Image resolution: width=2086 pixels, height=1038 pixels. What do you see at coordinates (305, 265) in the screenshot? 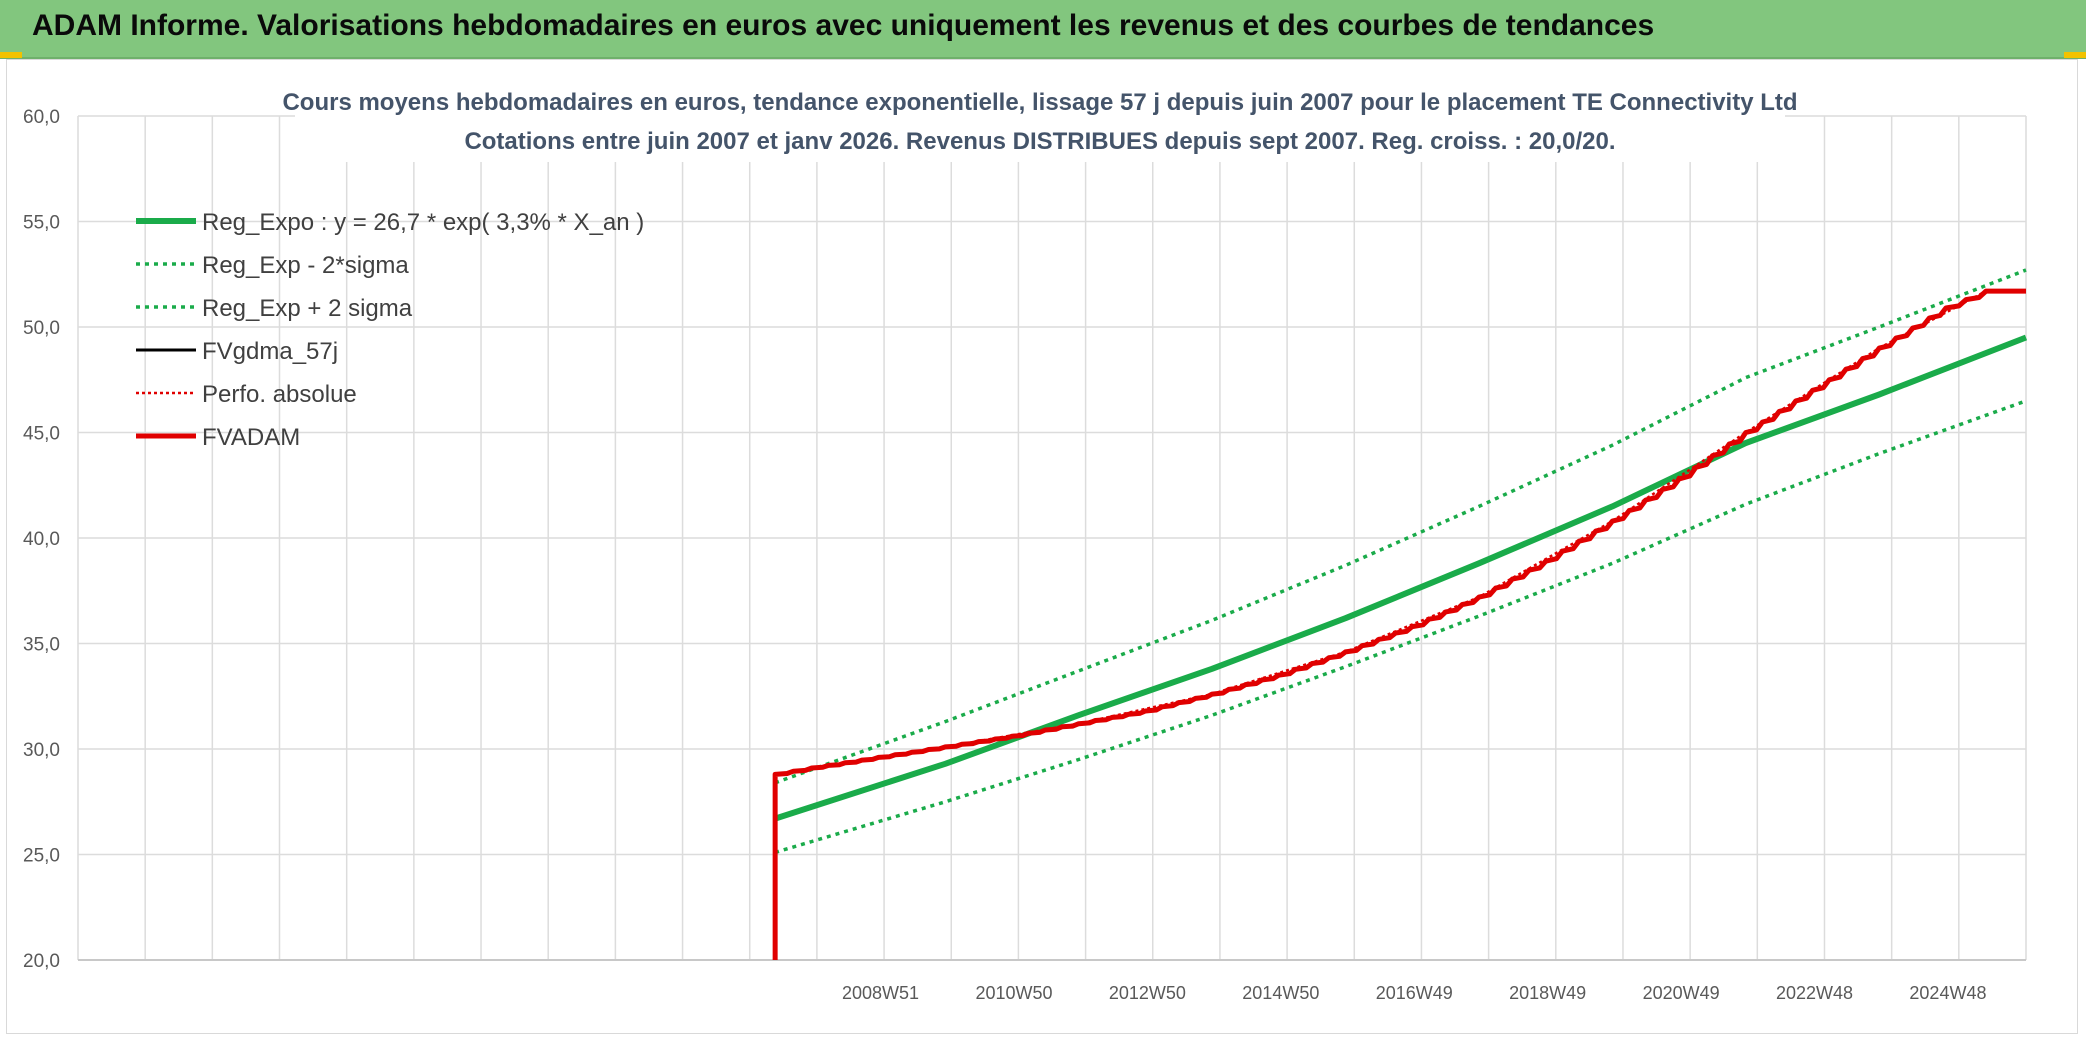
I see `legend-label: Reg_Exp - 2*sigma` at bounding box center [305, 265].